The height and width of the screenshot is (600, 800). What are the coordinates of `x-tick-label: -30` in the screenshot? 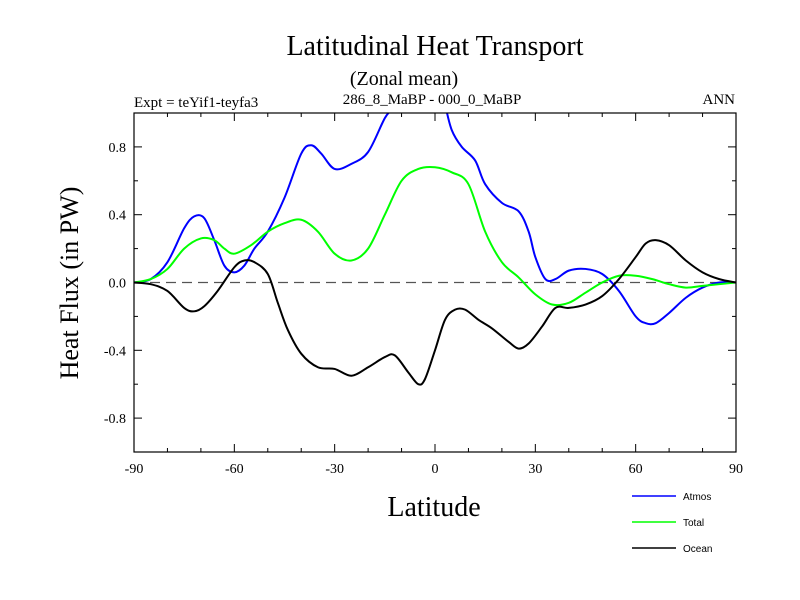 It's located at (334, 469).